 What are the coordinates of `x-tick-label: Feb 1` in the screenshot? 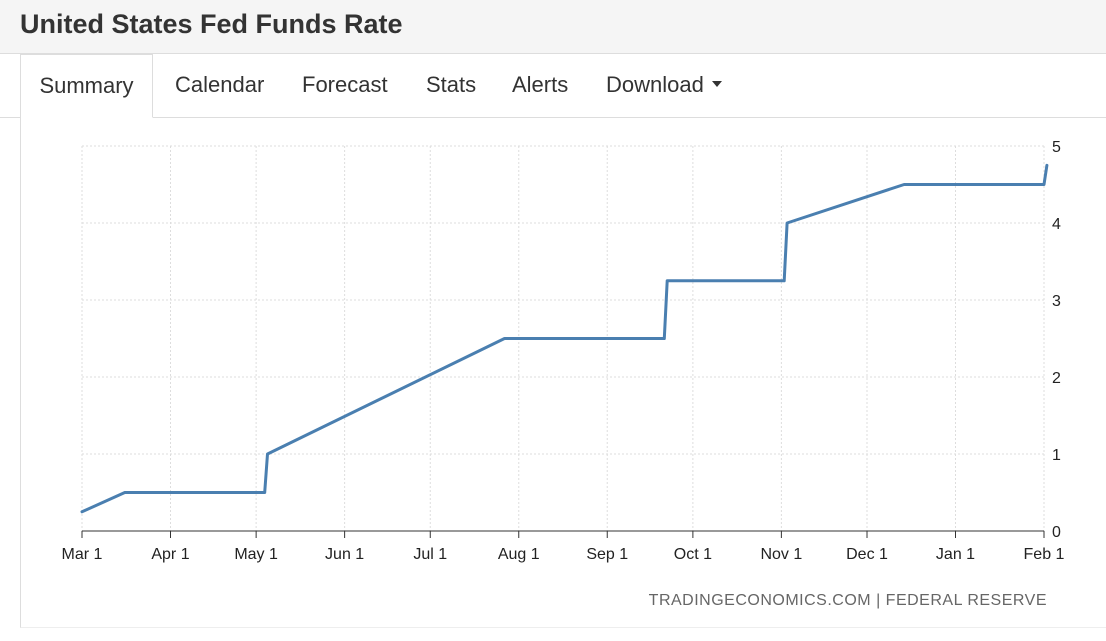 It's located at (1044, 554).